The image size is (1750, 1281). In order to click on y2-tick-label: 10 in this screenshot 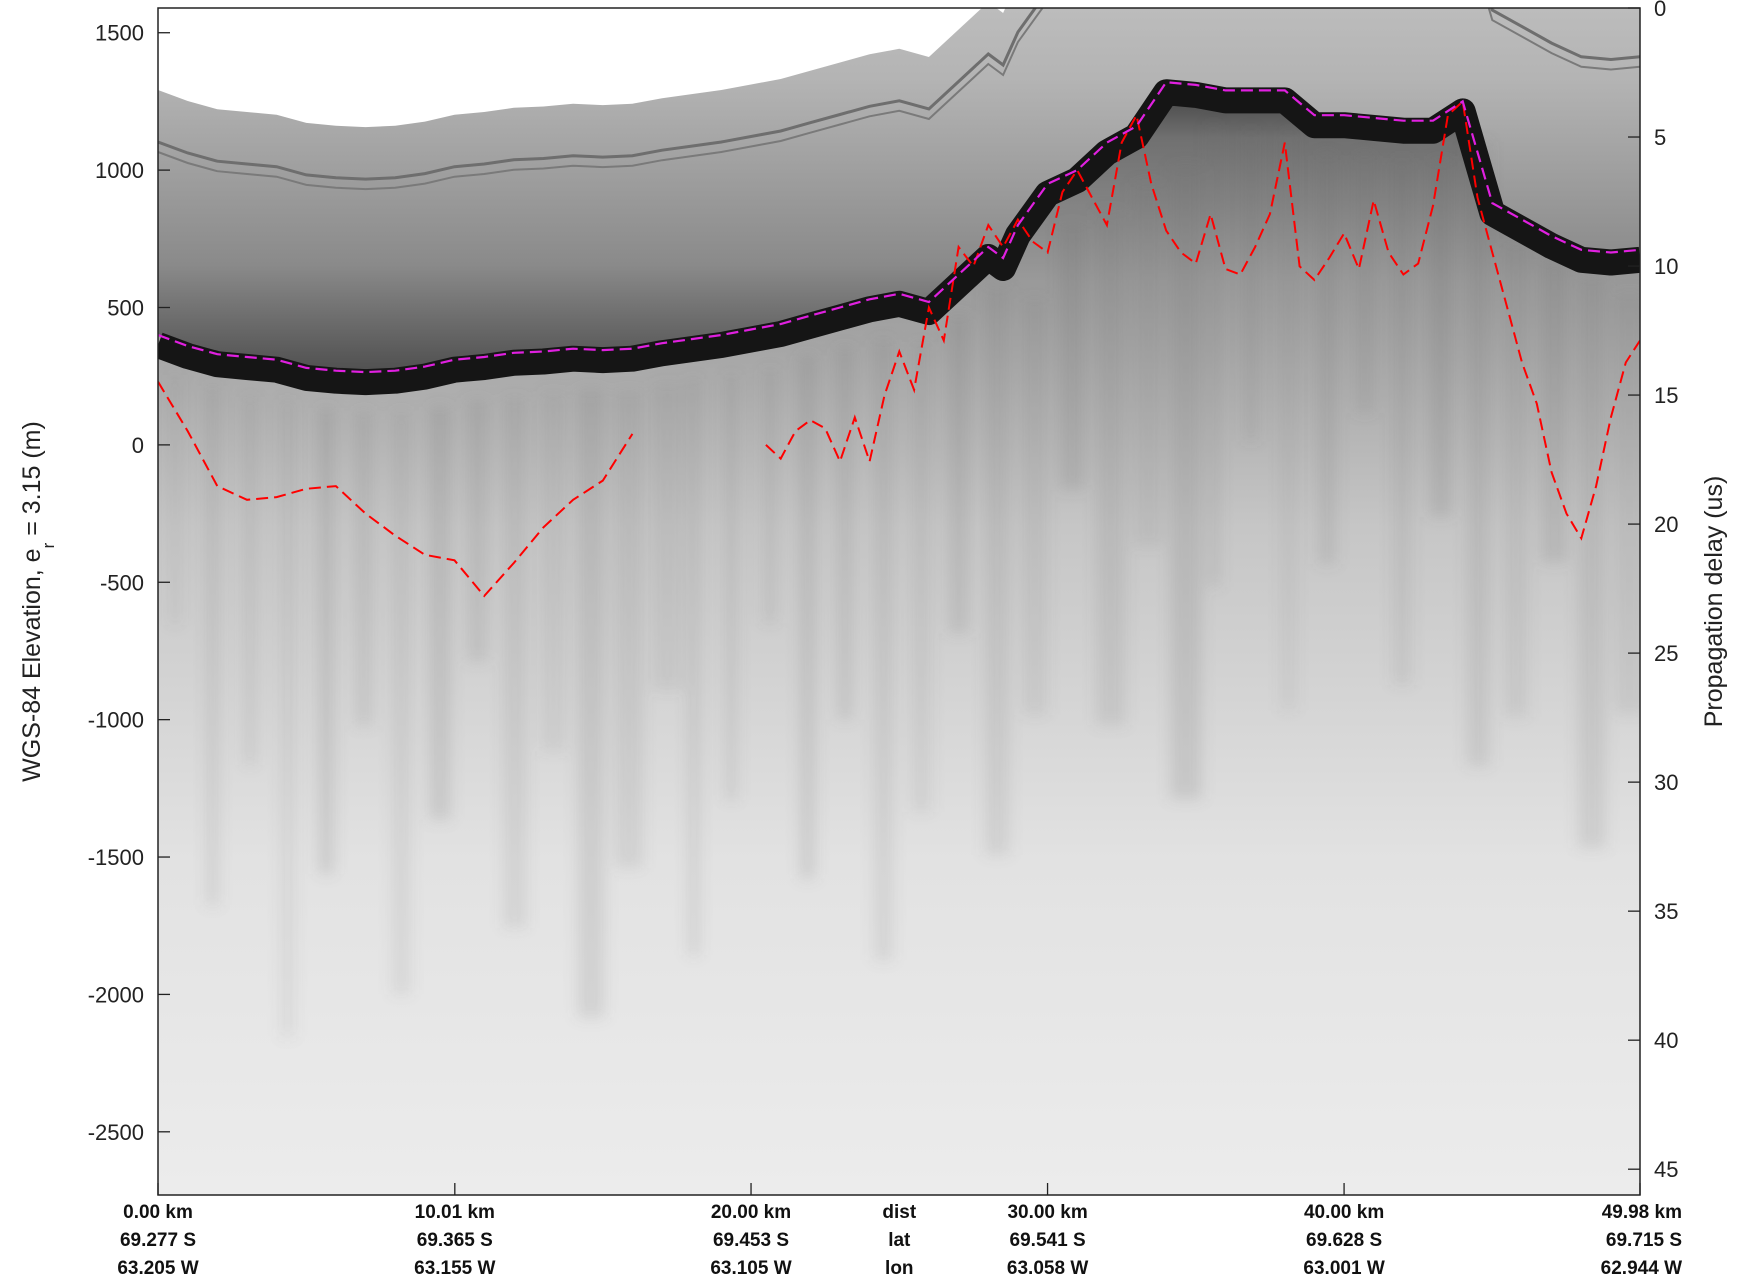, I will do `click(1666, 266)`.